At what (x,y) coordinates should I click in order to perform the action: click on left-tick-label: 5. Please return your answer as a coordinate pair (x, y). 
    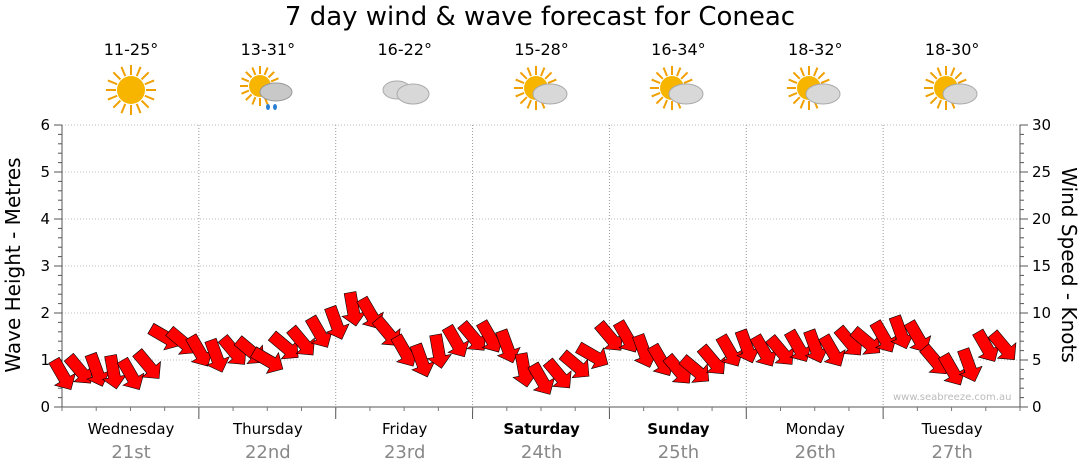
    Looking at the image, I should click on (45, 172).